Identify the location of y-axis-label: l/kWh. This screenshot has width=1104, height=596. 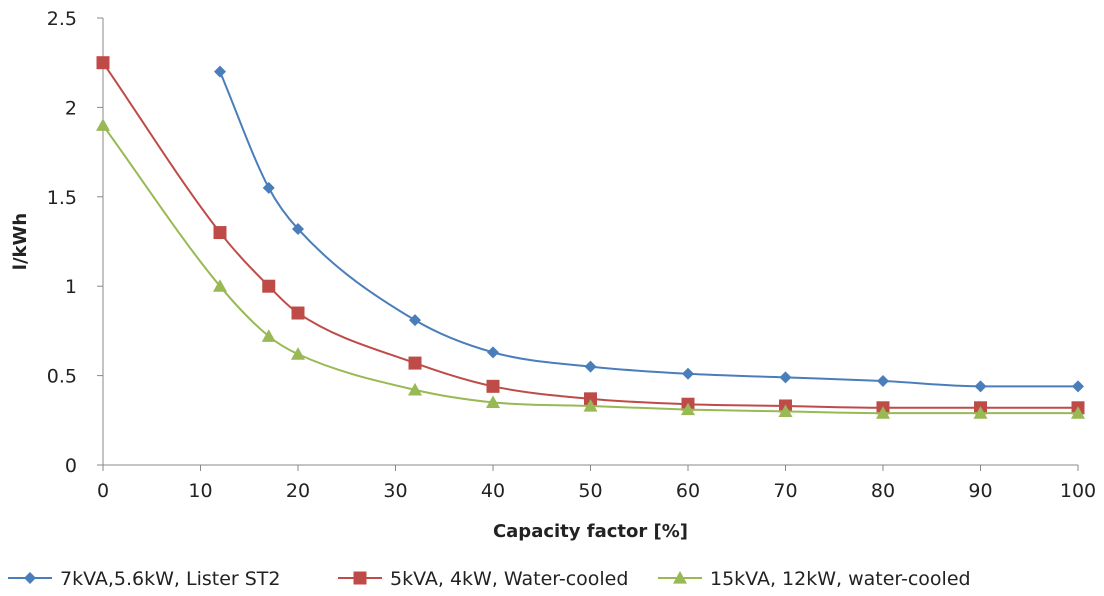
(20, 241).